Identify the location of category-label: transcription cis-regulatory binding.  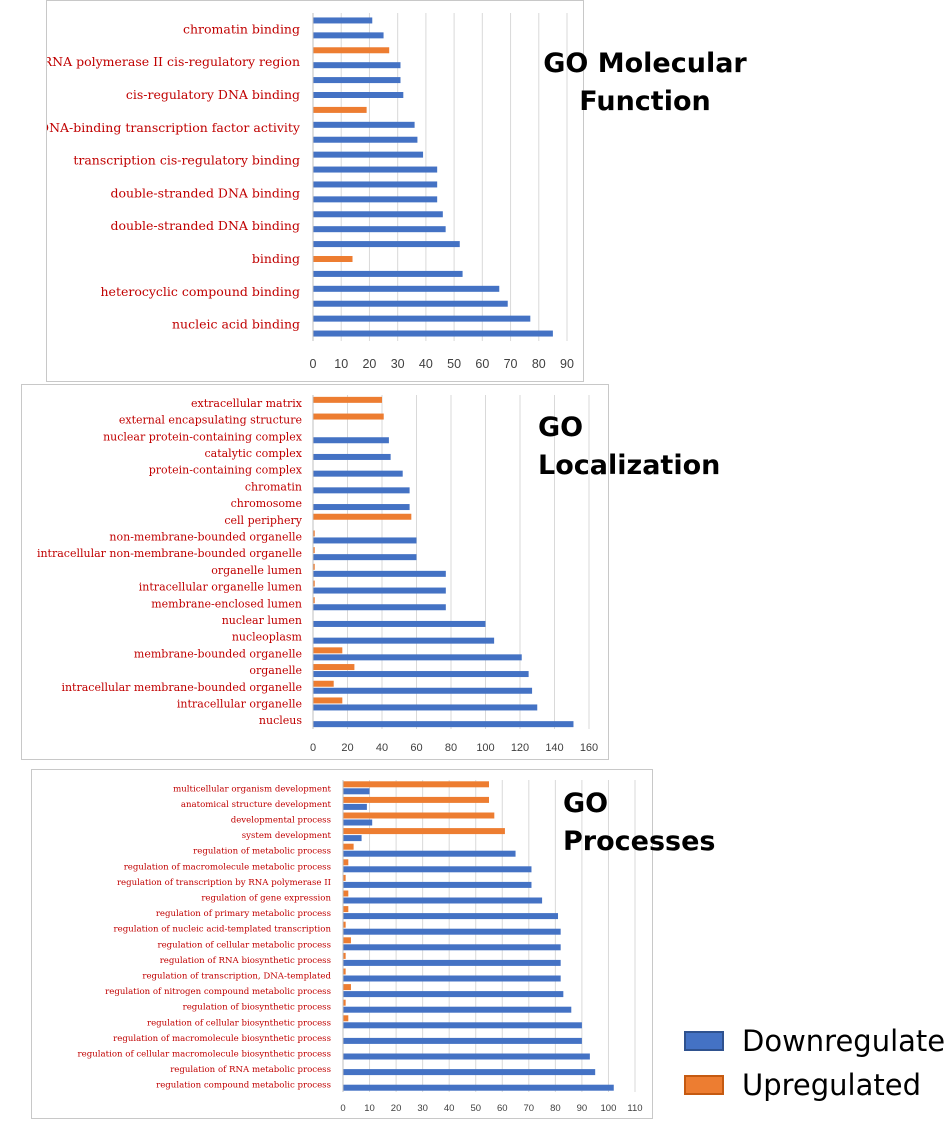
(186, 160).